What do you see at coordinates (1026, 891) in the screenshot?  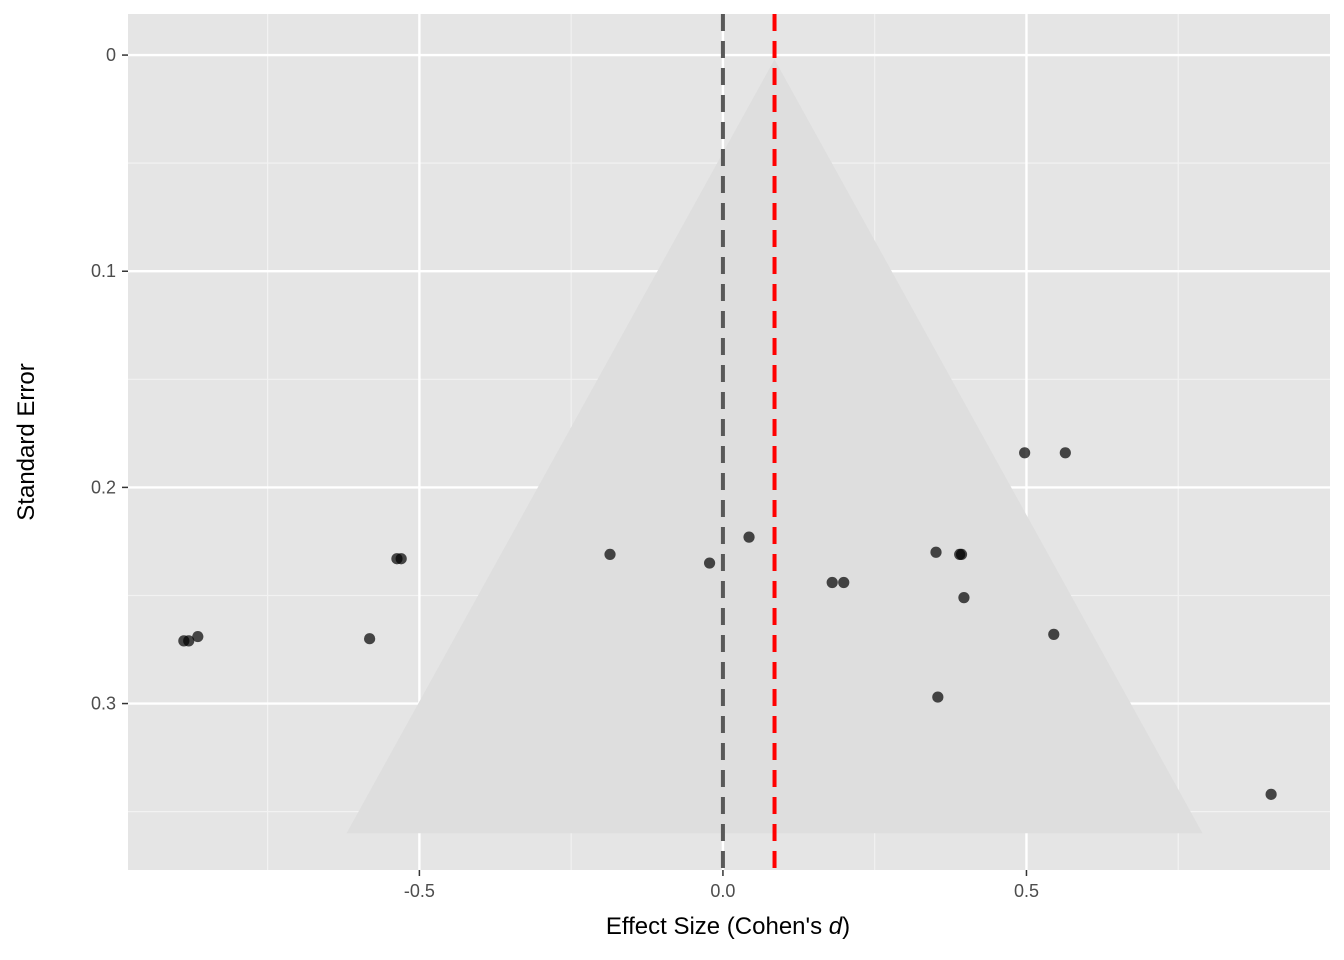 I see `x-tick-label: 0.5` at bounding box center [1026, 891].